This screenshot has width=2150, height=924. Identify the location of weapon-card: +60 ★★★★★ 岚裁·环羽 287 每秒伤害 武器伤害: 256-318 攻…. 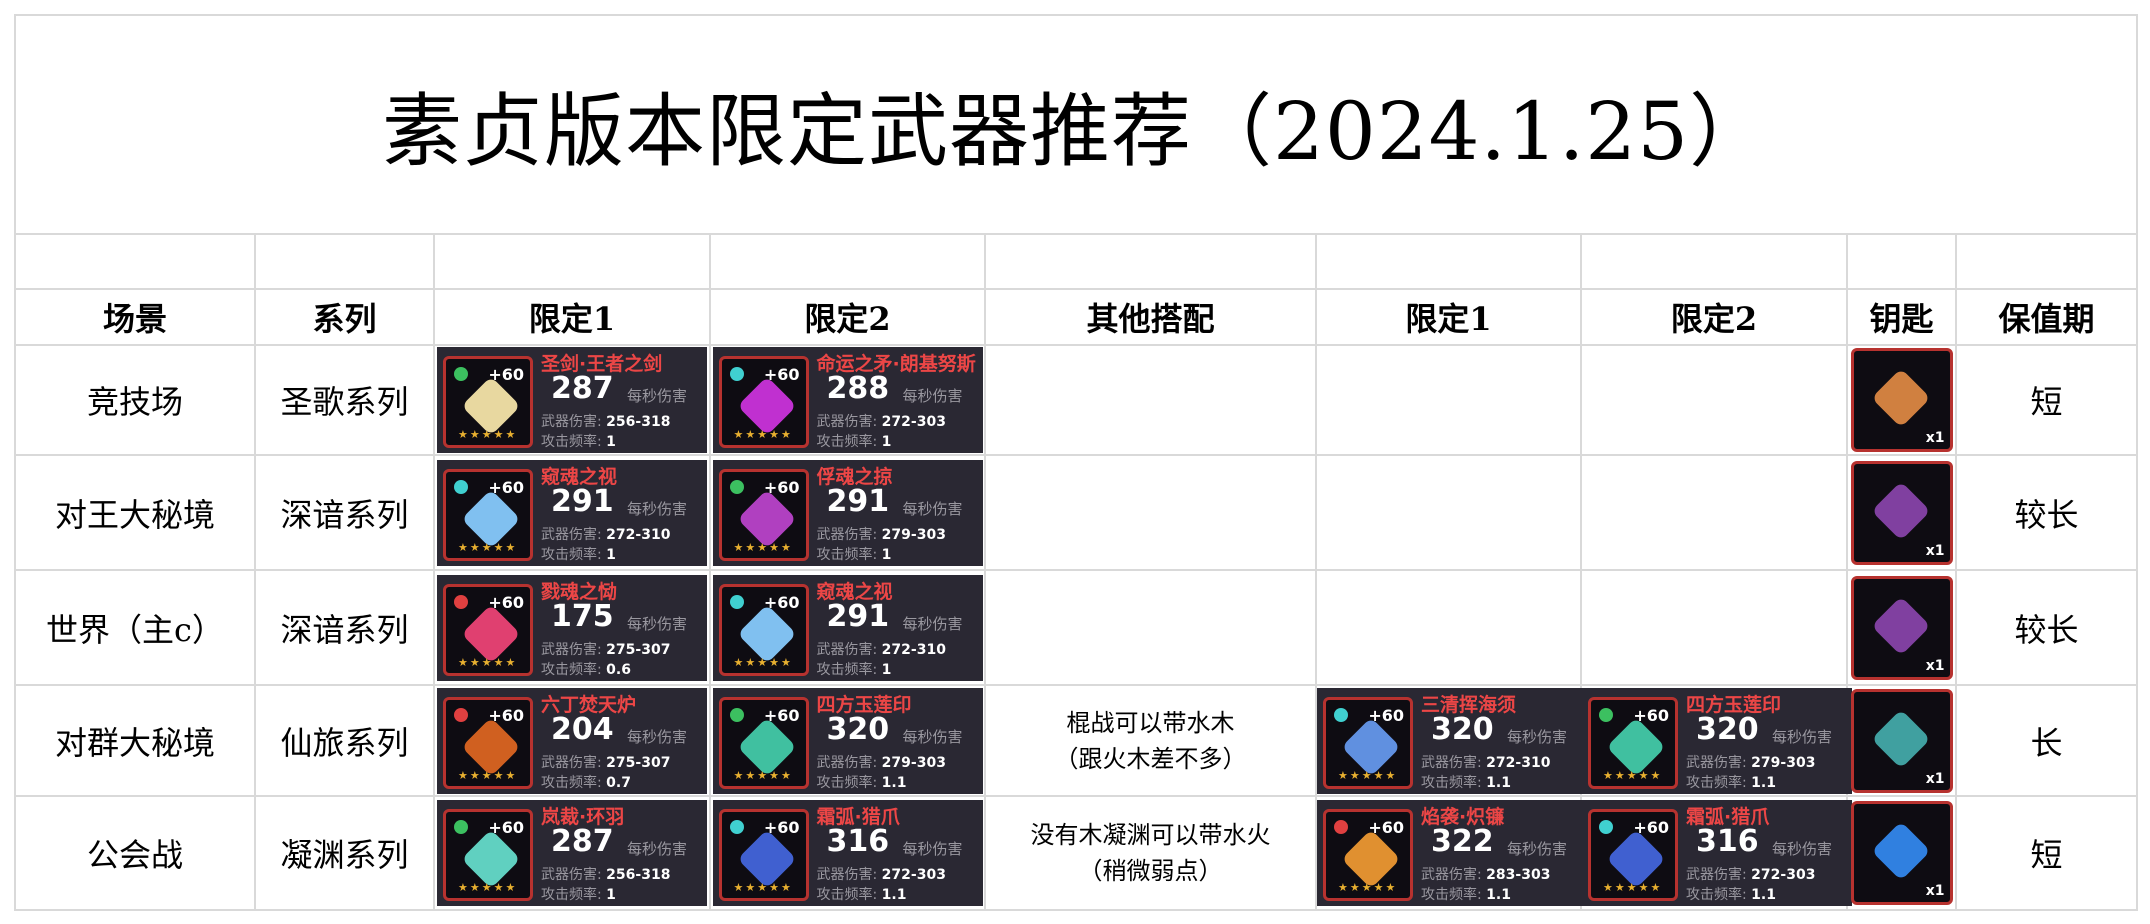
(572, 853).